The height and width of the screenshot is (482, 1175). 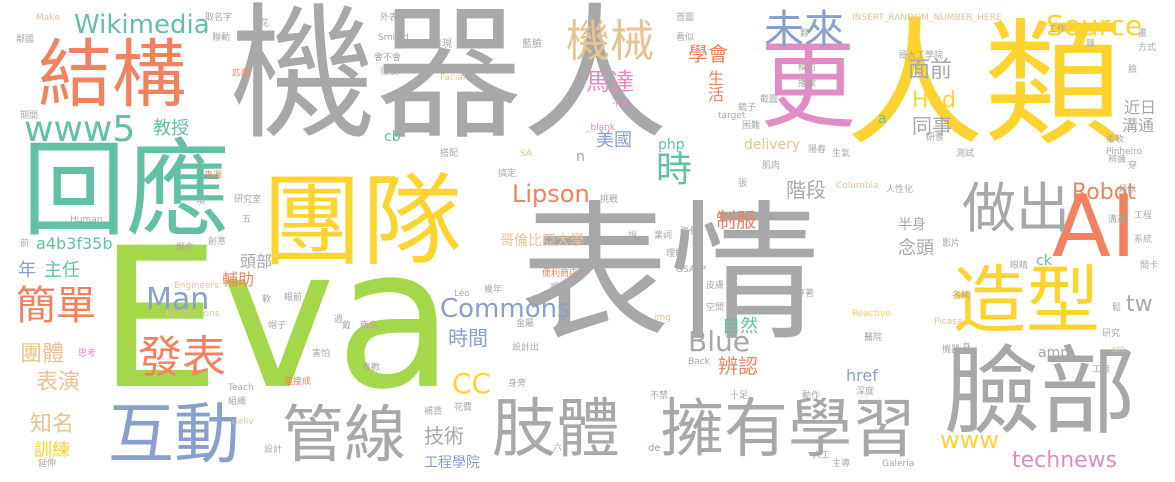 What do you see at coordinates (715, 308) in the screenshot?
I see `word-kongjian: 空間` at bounding box center [715, 308].